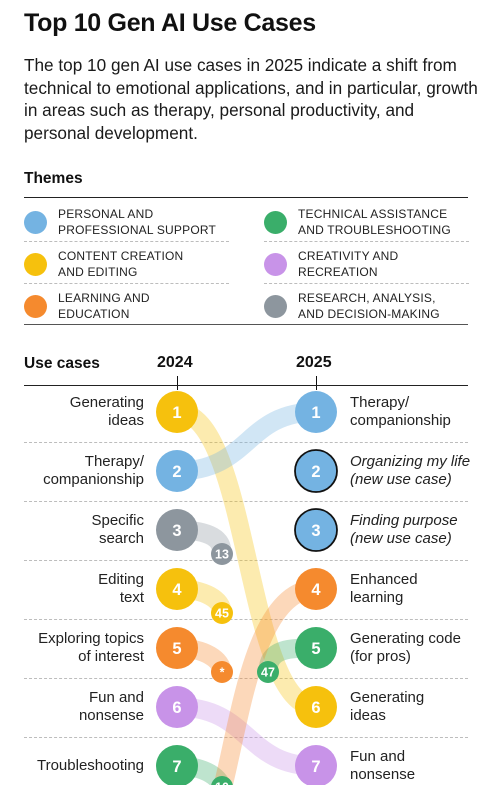 The width and height of the screenshot is (494, 785). Describe the element at coordinates (93, 470) in the screenshot. I see `label-2024-rank-2: Therapy/companionship` at that location.